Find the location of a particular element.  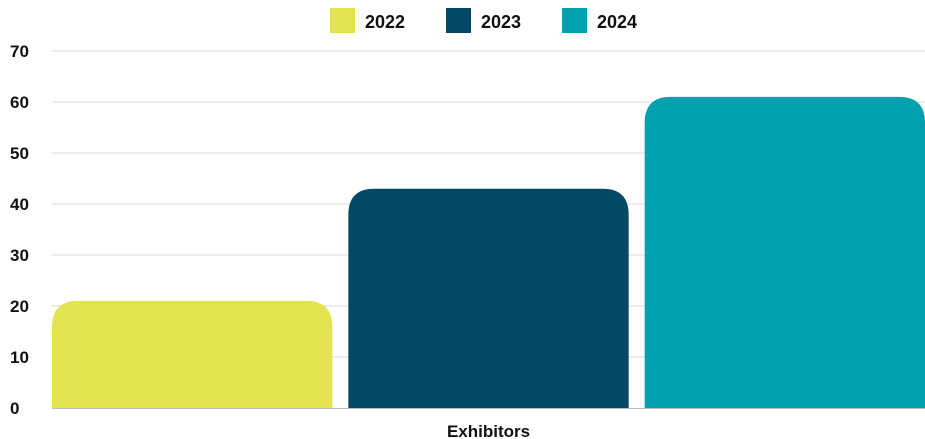

legend: 2022 2023 2024 is located at coordinates (483, 20).